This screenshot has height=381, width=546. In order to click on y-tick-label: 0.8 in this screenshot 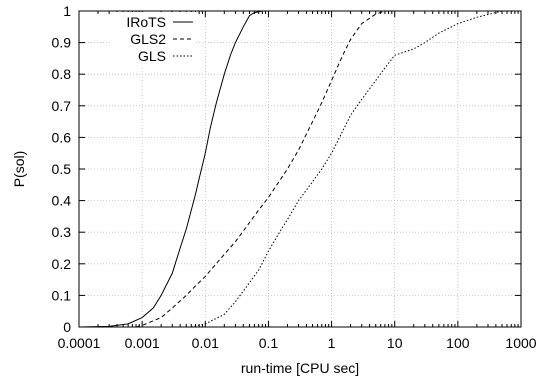, I will do `click(62, 74)`.